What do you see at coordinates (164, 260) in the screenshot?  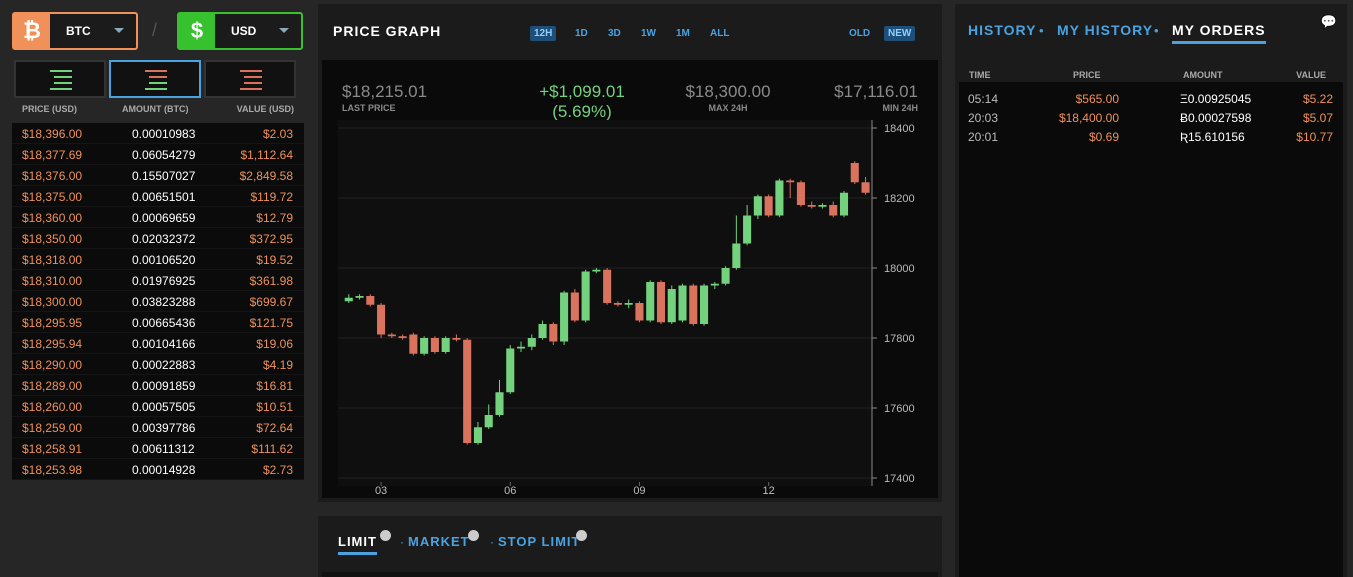 I see `amount: 0.00106520` at bounding box center [164, 260].